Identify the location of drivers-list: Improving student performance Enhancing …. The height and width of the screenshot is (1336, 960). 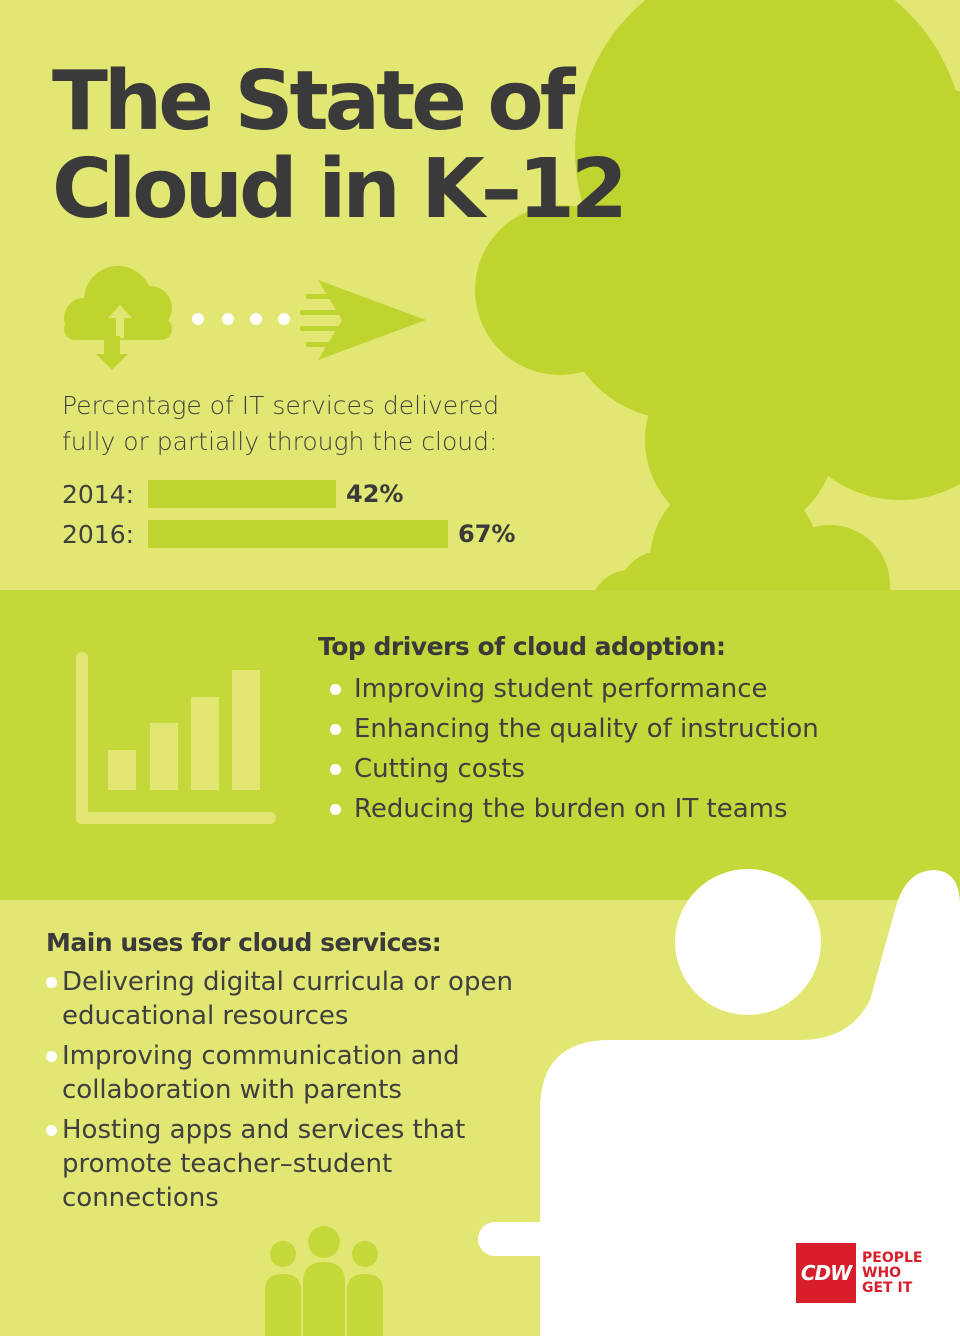
(568, 749).